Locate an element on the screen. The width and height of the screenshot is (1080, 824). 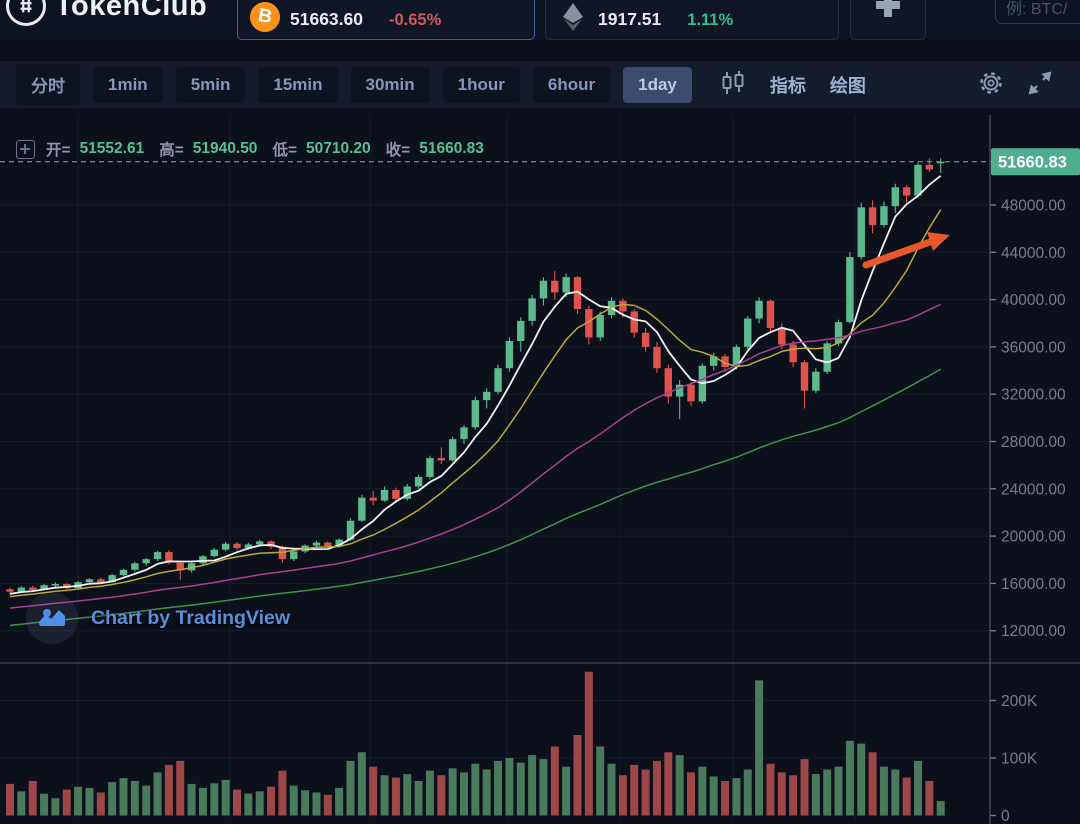
interval-group: 分时 1min 5min 15min 30min 1hour 6hour 1day is located at coordinates (354, 84).